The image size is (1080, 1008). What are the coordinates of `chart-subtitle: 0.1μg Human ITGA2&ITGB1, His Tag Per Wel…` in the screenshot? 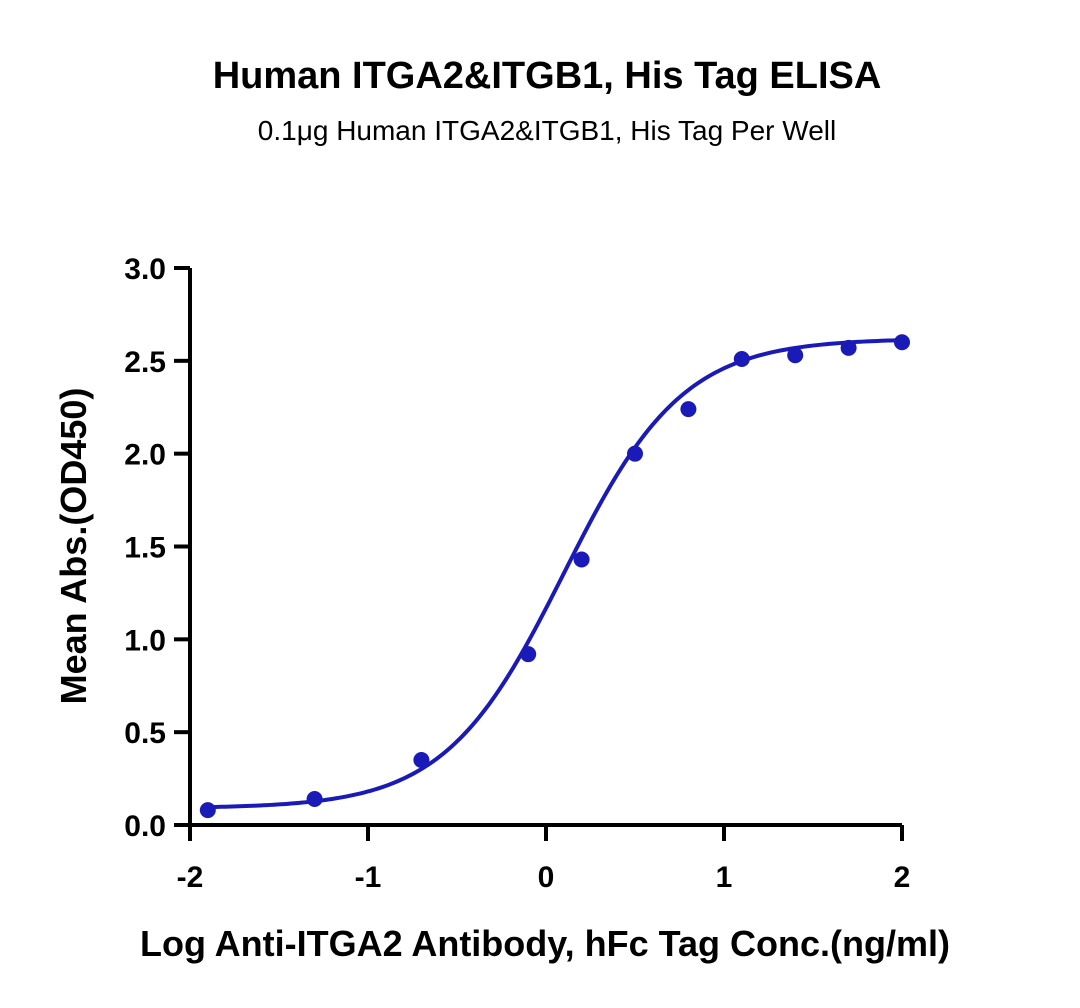 It's located at (547, 130).